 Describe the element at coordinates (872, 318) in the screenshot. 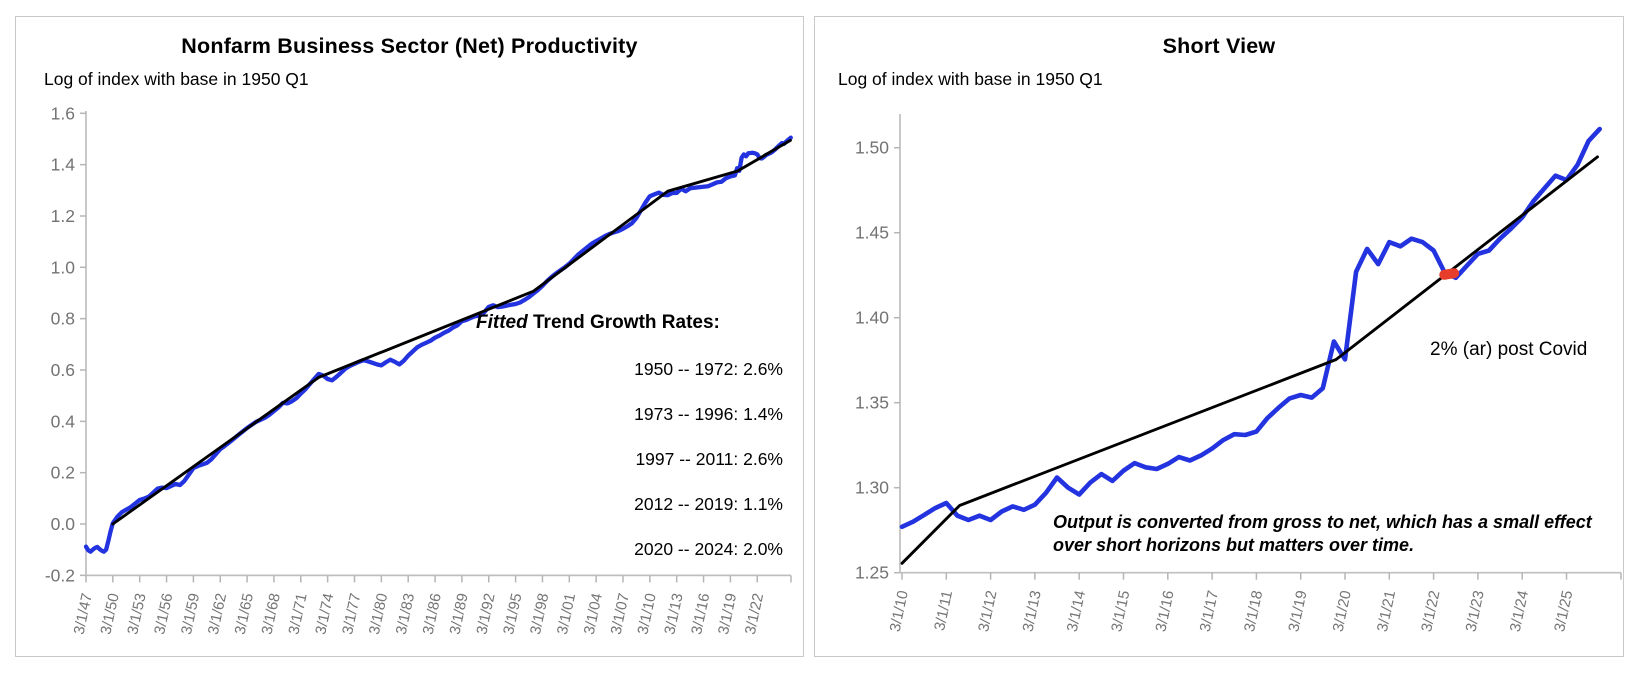

I see `y-tick-label: 1.40` at that location.